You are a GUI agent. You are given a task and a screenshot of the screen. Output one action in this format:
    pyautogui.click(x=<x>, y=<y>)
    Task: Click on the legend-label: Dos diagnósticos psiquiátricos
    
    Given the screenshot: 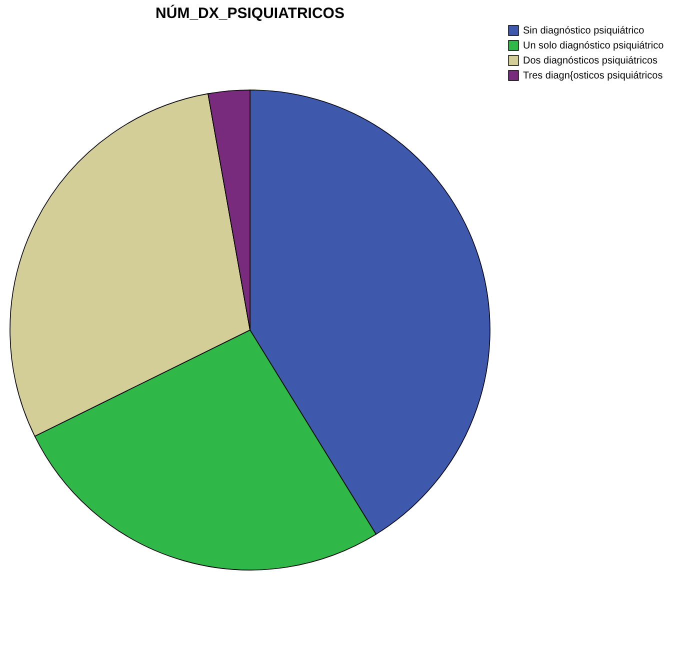 What is the action you would take?
    pyautogui.click(x=590, y=61)
    